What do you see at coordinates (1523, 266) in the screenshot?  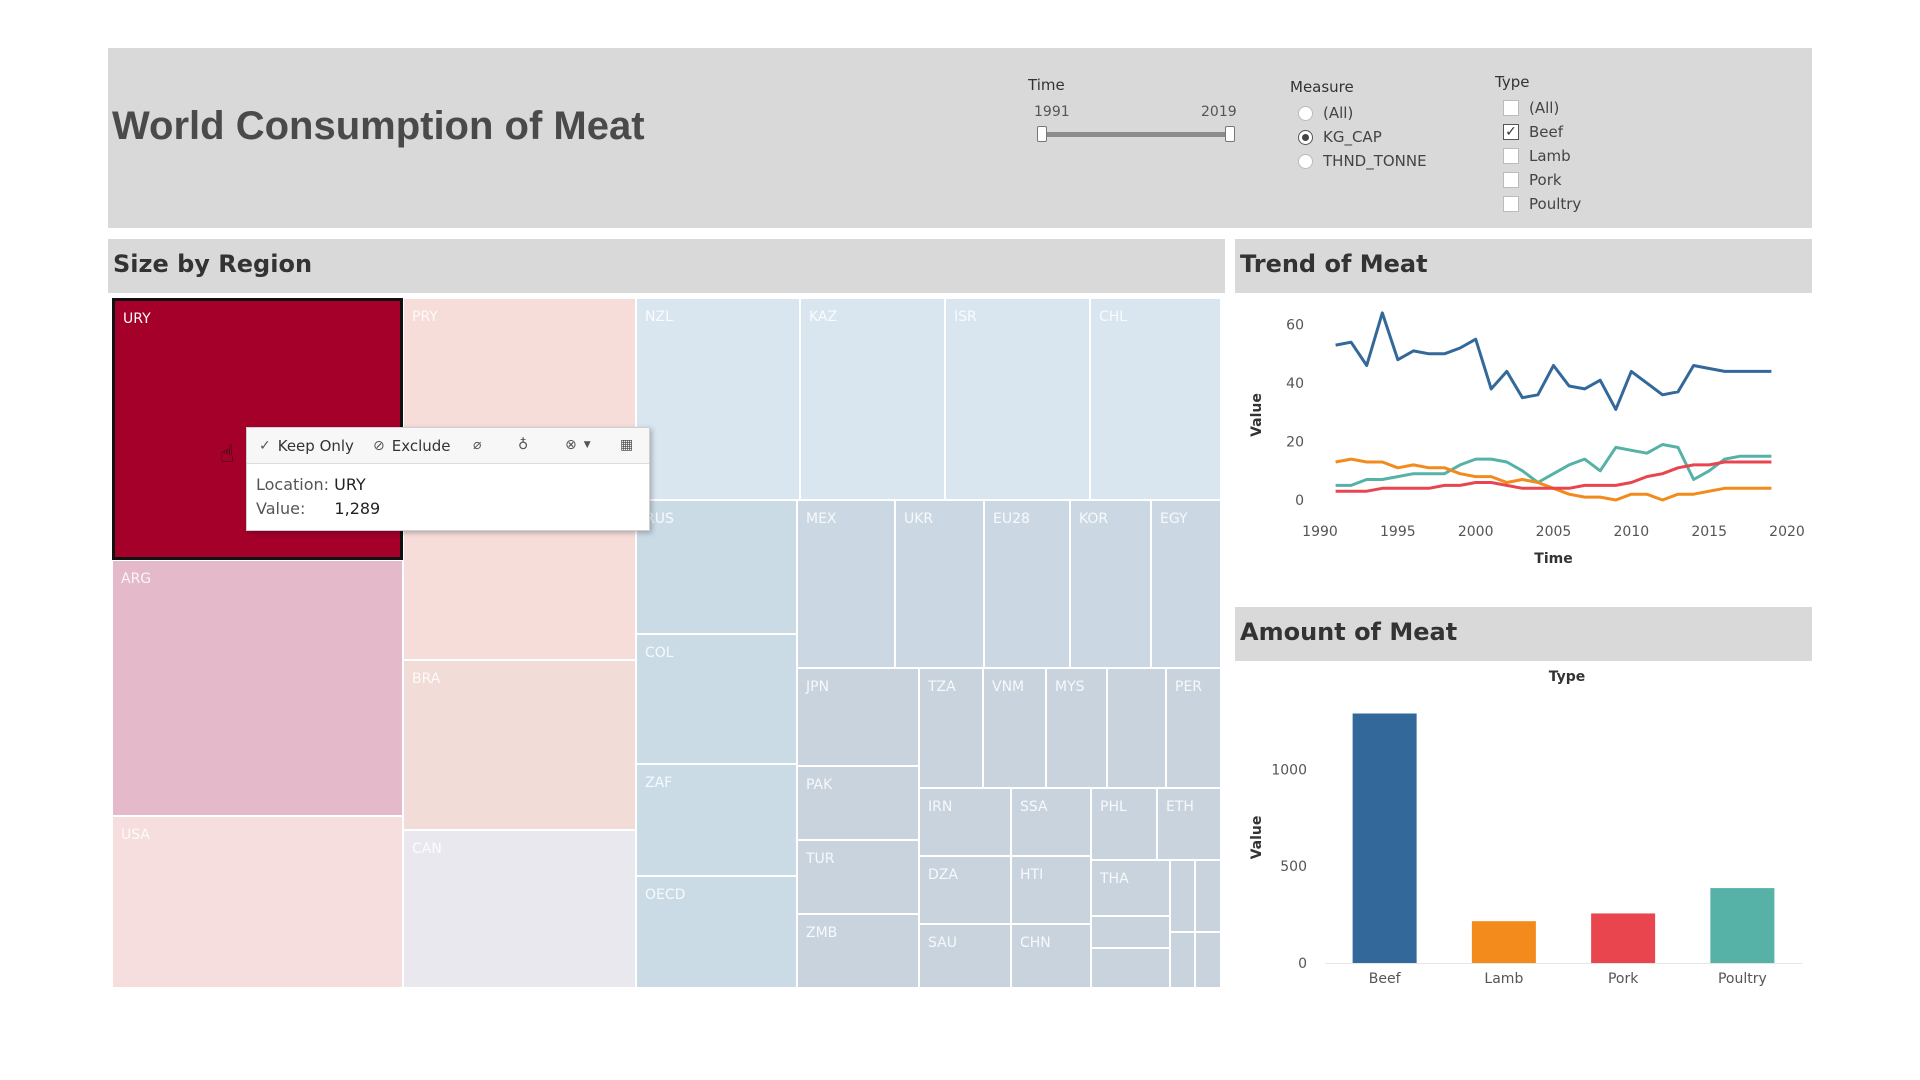 I see `trend-panel-header: Trend of Meat` at bounding box center [1523, 266].